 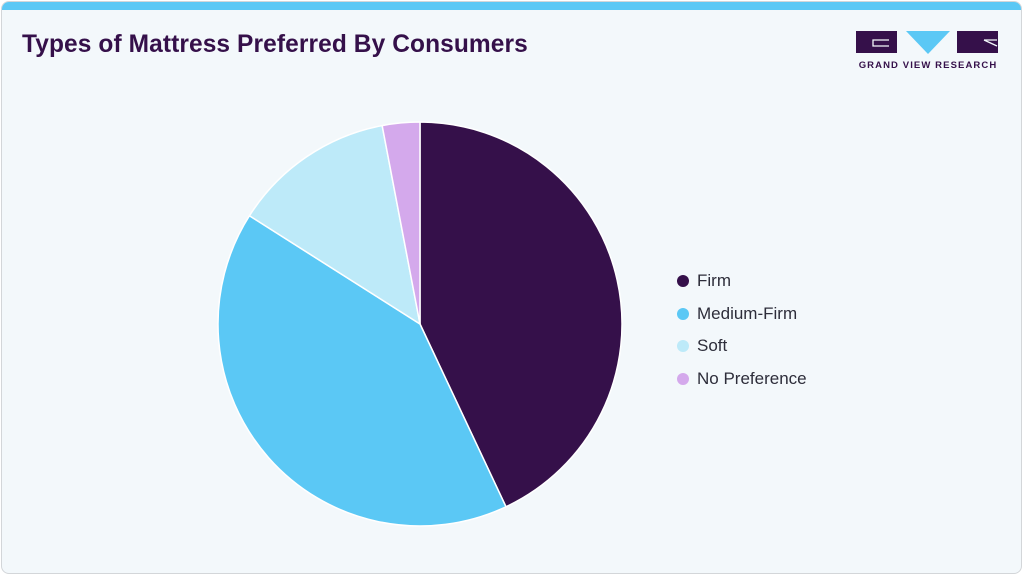 I want to click on chart-title: Types of Mattress Preferred By Consumers, so click(x=275, y=44).